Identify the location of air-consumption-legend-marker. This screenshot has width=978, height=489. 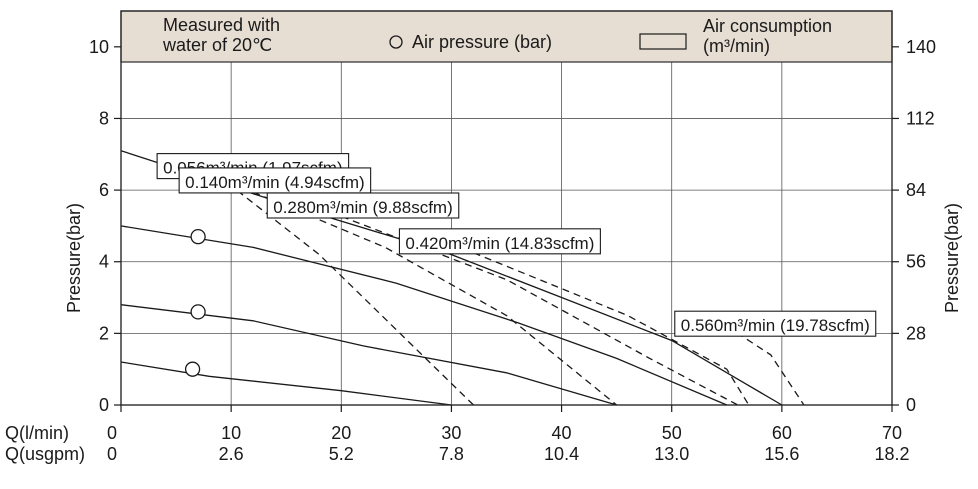
(663, 41).